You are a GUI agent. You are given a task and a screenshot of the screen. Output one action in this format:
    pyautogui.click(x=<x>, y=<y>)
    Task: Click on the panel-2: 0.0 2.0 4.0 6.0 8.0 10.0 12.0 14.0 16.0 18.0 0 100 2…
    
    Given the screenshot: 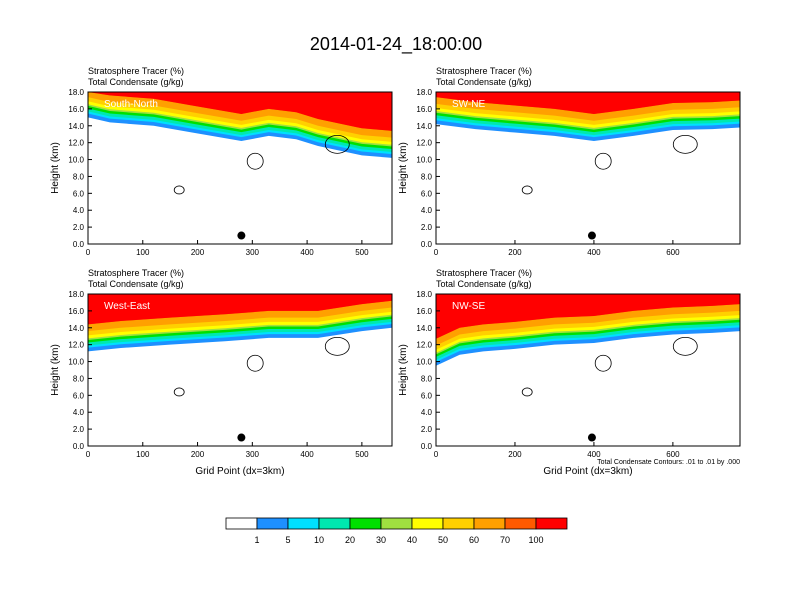 What is the action you would take?
    pyautogui.click(x=221, y=372)
    